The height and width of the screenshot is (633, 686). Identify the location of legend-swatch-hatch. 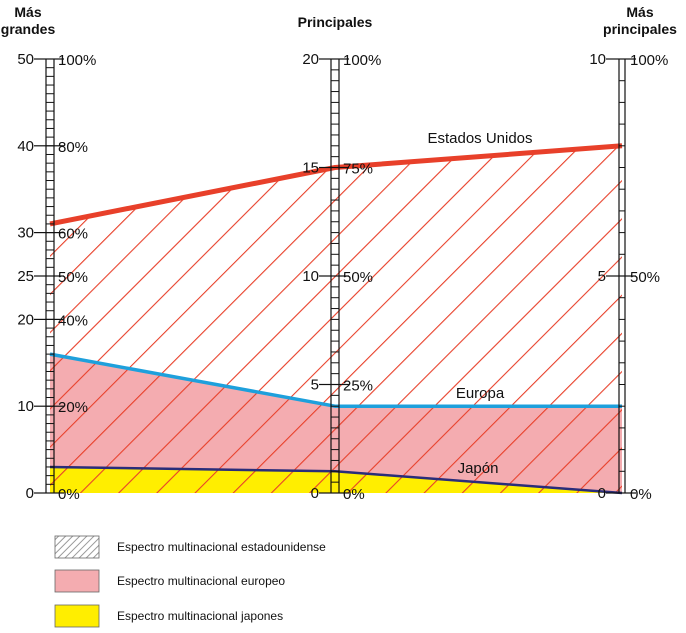
(77, 547).